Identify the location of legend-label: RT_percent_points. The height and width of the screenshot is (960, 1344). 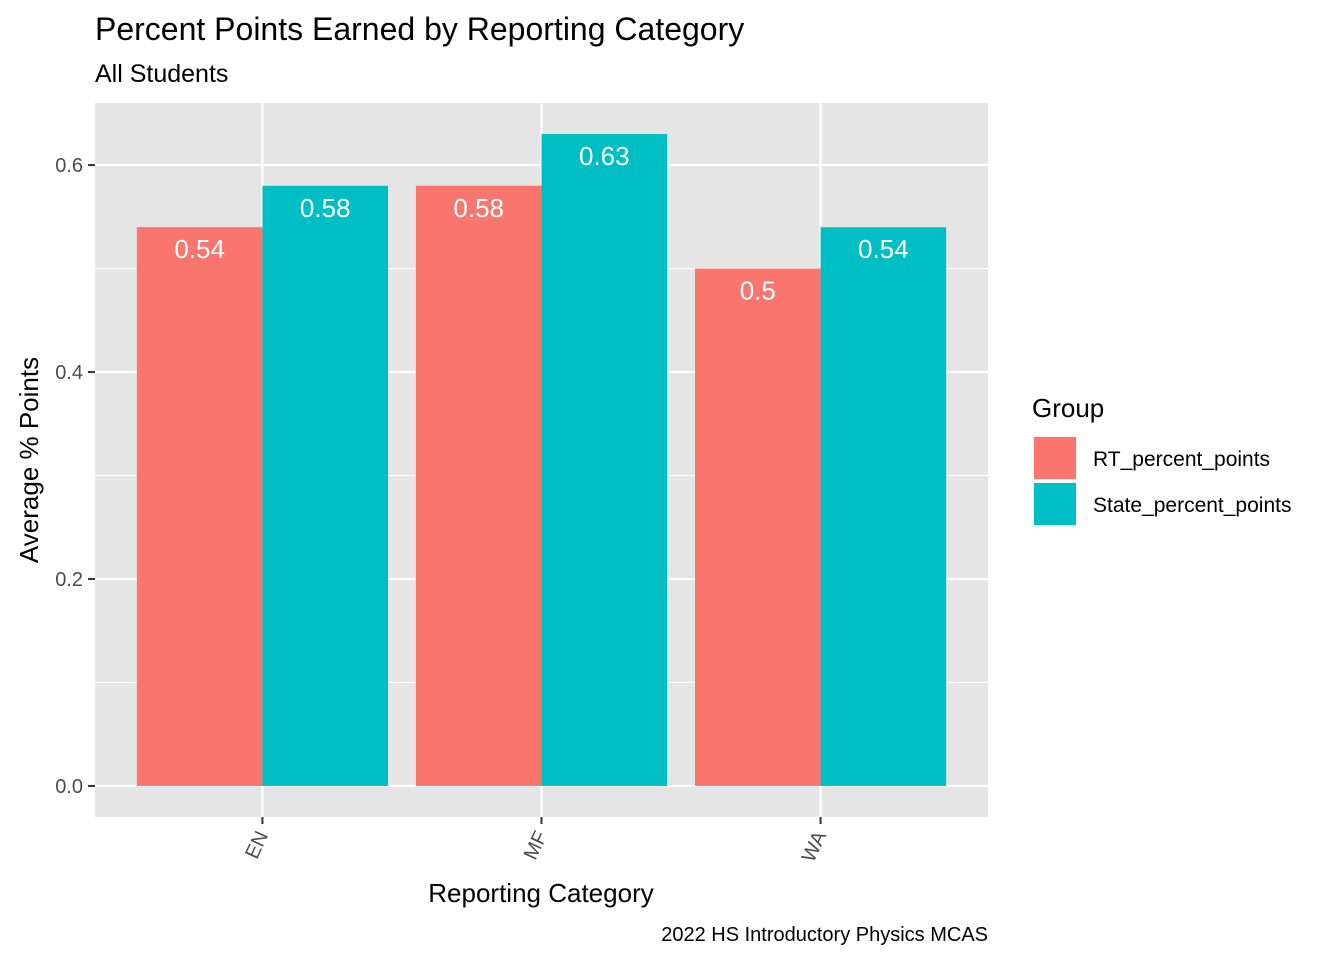
(1181, 459).